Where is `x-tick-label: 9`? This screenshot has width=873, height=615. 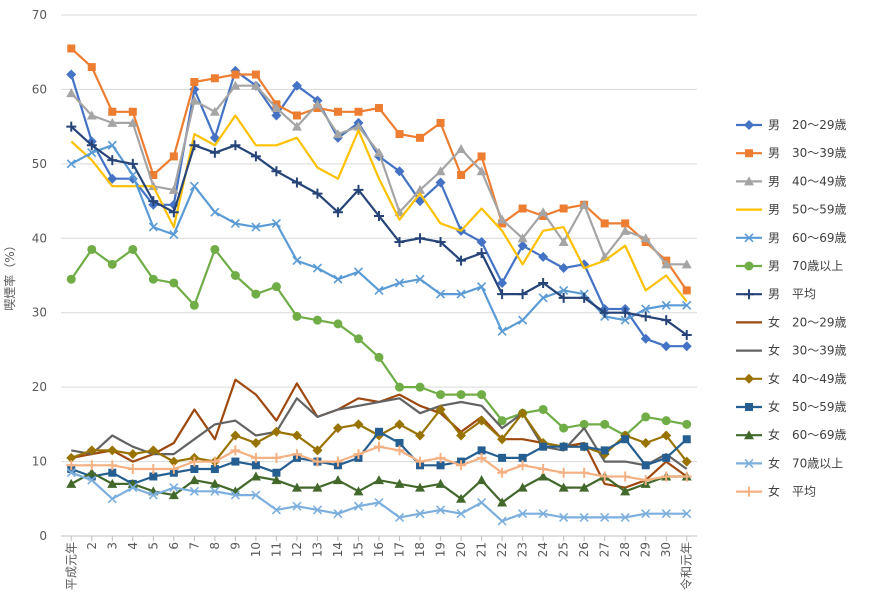
x-tick-label: 9 is located at coordinates (235, 546).